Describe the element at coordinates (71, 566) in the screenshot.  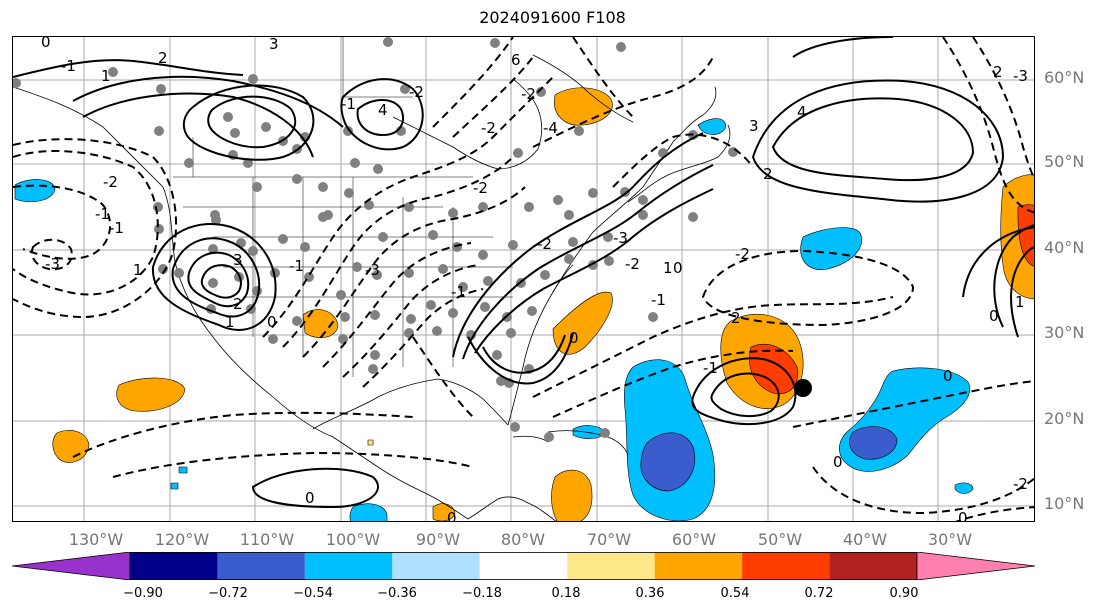
I see `colorbar-extend-low` at that location.